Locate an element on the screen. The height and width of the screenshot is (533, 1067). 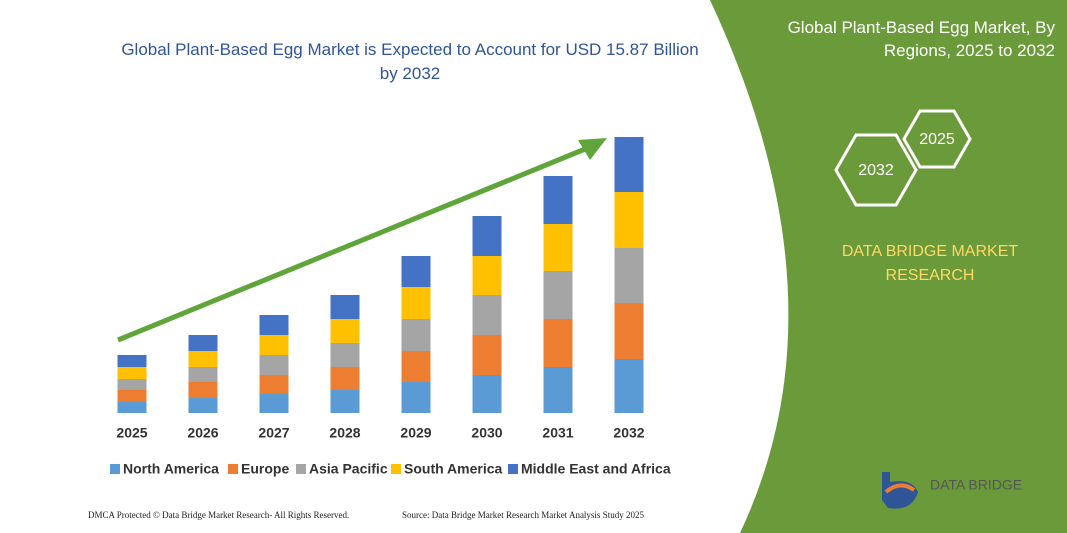
legend-label: Middle East and Africa is located at coordinates (596, 469).